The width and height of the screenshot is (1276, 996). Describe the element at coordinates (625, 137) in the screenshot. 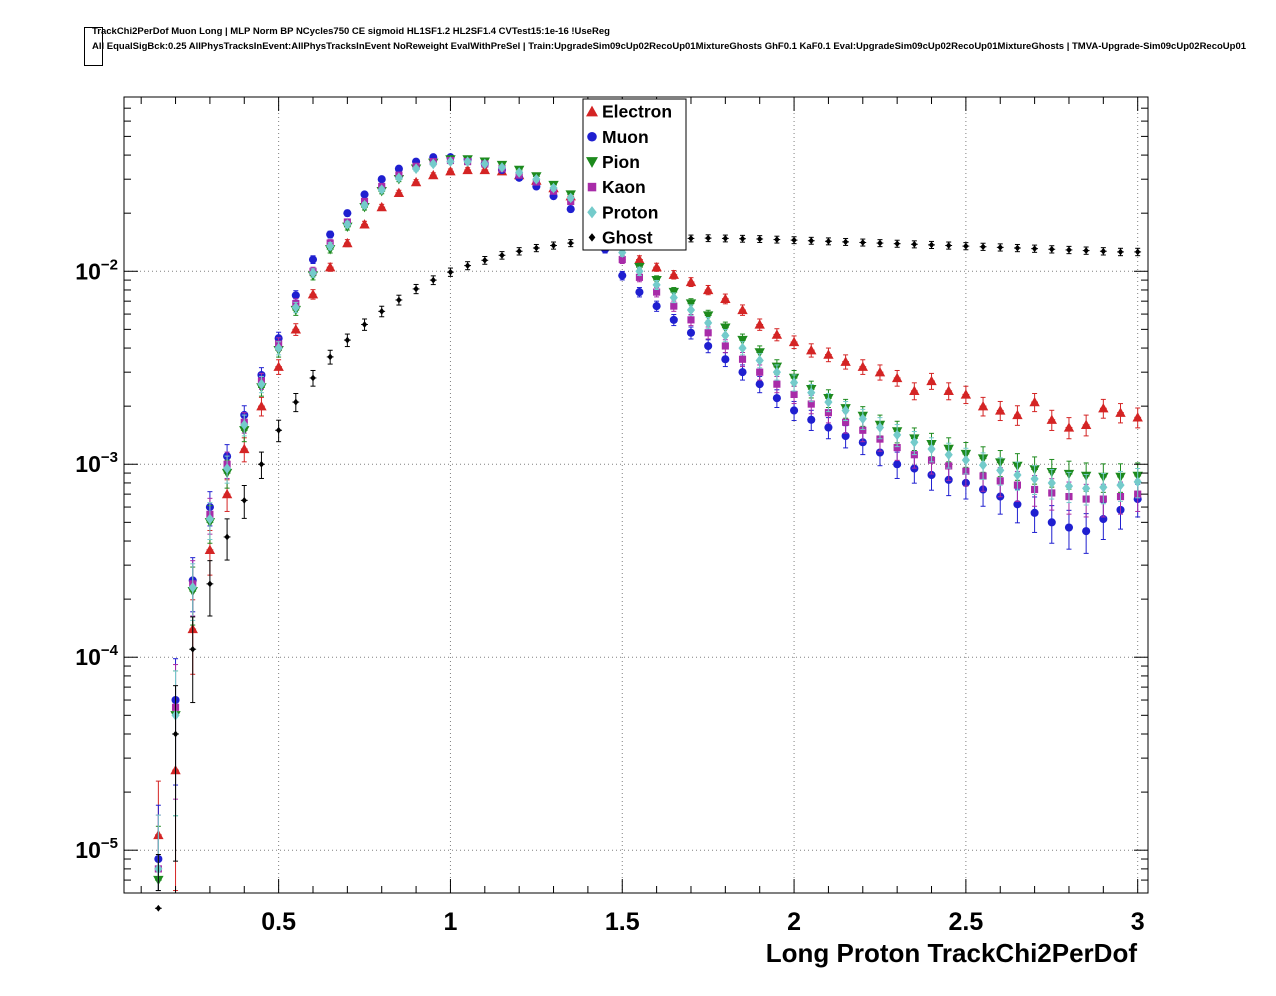

I see `legend-label: Muon` at that location.